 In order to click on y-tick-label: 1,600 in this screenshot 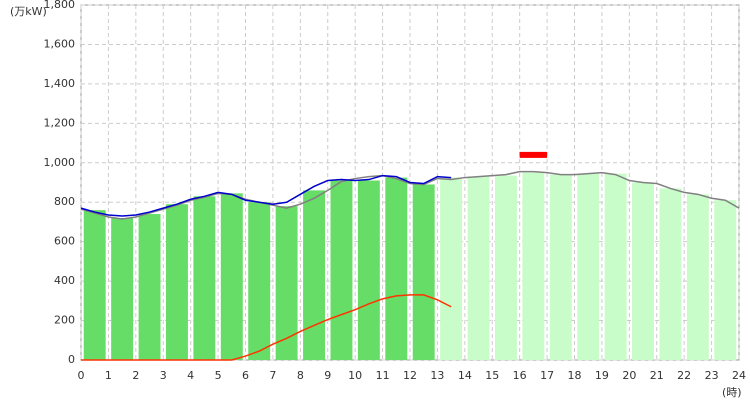, I will do `click(60, 43)`.